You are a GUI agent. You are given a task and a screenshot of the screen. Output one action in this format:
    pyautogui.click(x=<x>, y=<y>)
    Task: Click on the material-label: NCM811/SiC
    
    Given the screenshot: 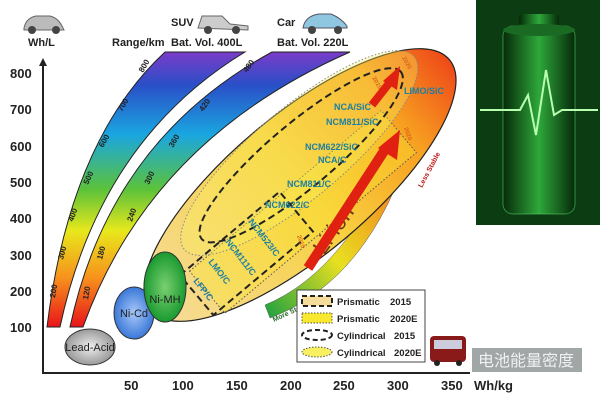 What is the action you would take?
    pyautogui.click(x=352, y=122)
    